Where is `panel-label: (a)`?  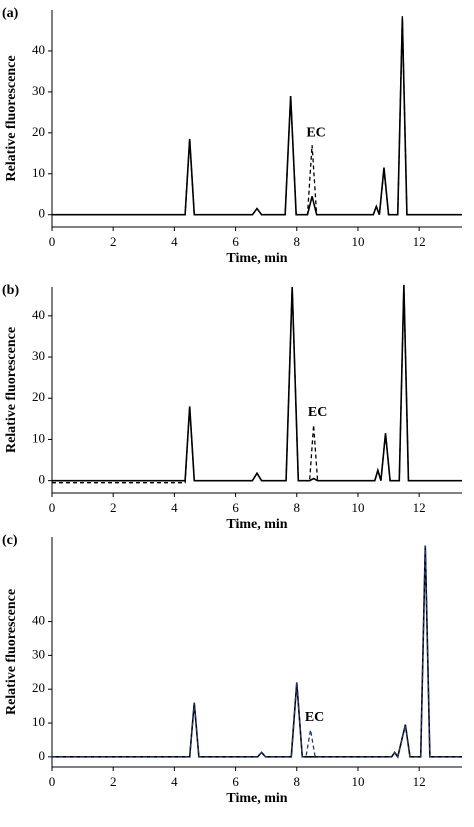 panel-label: (a) is located at coordinates (10, 13).